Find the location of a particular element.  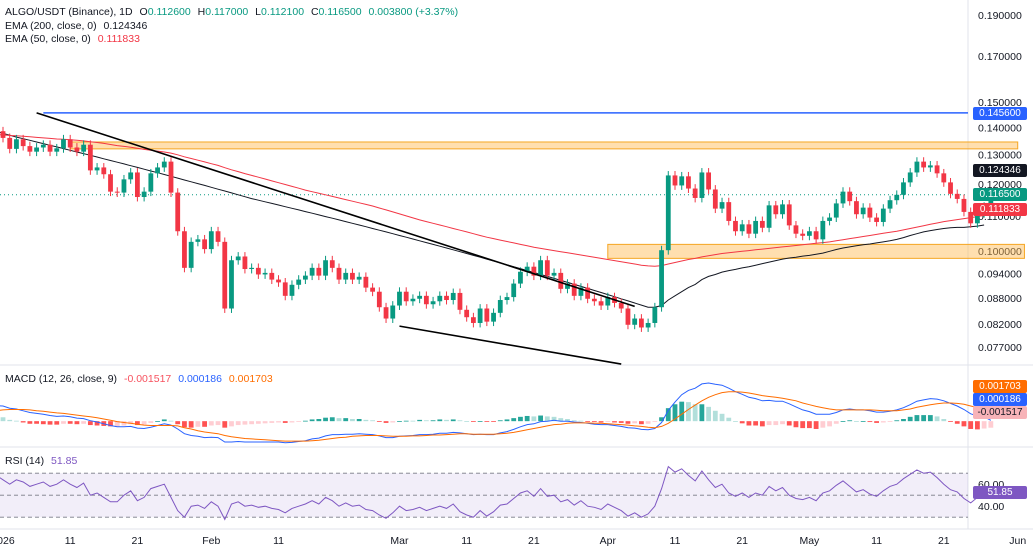

macd-tag-hist: -0.001517 is located at coordinates (1000, 412).